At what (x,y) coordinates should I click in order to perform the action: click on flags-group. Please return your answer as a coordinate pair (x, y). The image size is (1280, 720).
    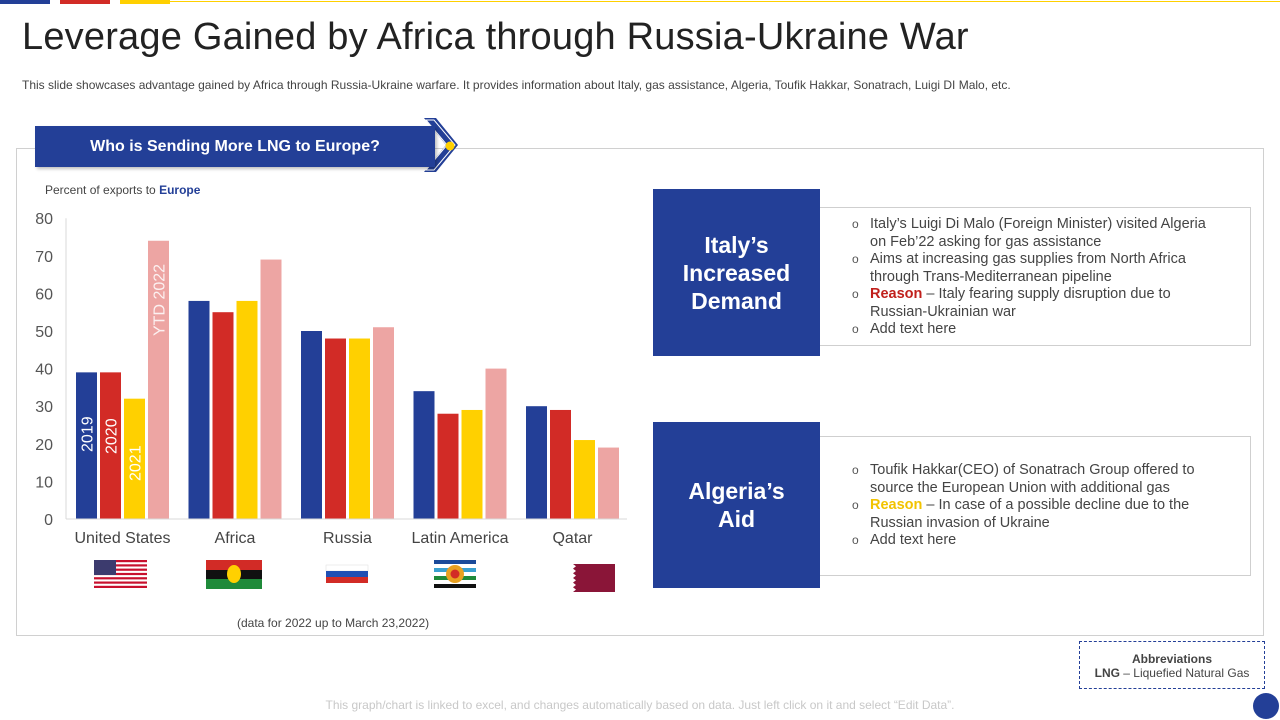
    Looking at the image, I should click on (354, 576).